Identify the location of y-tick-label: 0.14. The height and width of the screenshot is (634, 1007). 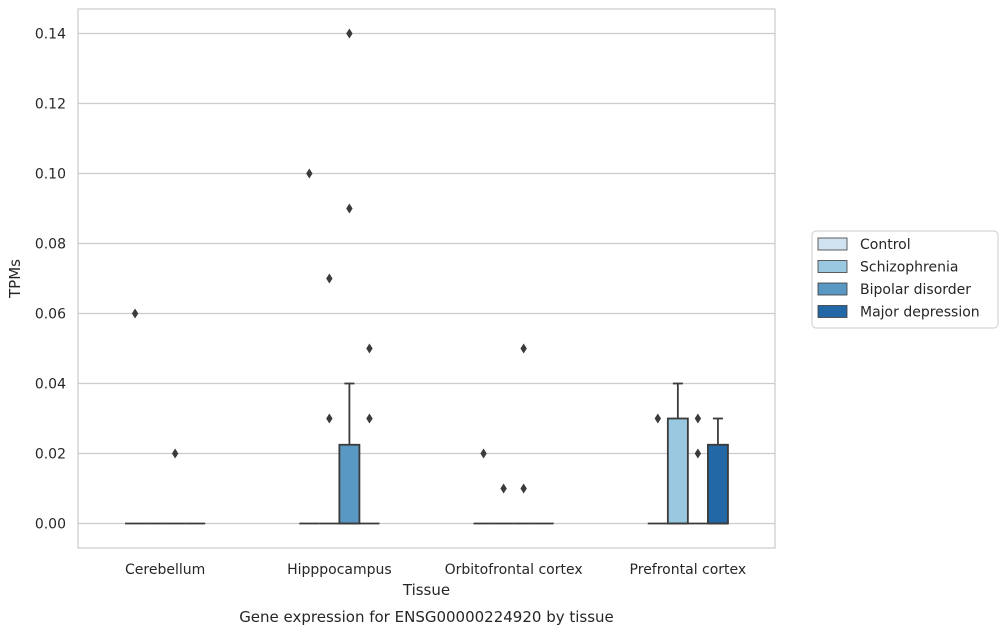
(50, 35).